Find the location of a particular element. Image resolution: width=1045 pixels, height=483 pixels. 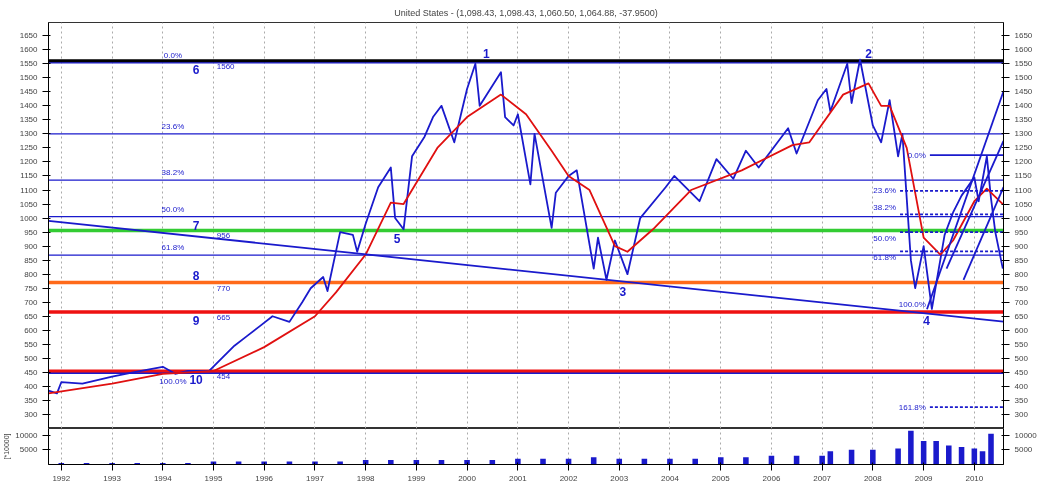

annotation: 161.8% is located at coordinates (912, 407).